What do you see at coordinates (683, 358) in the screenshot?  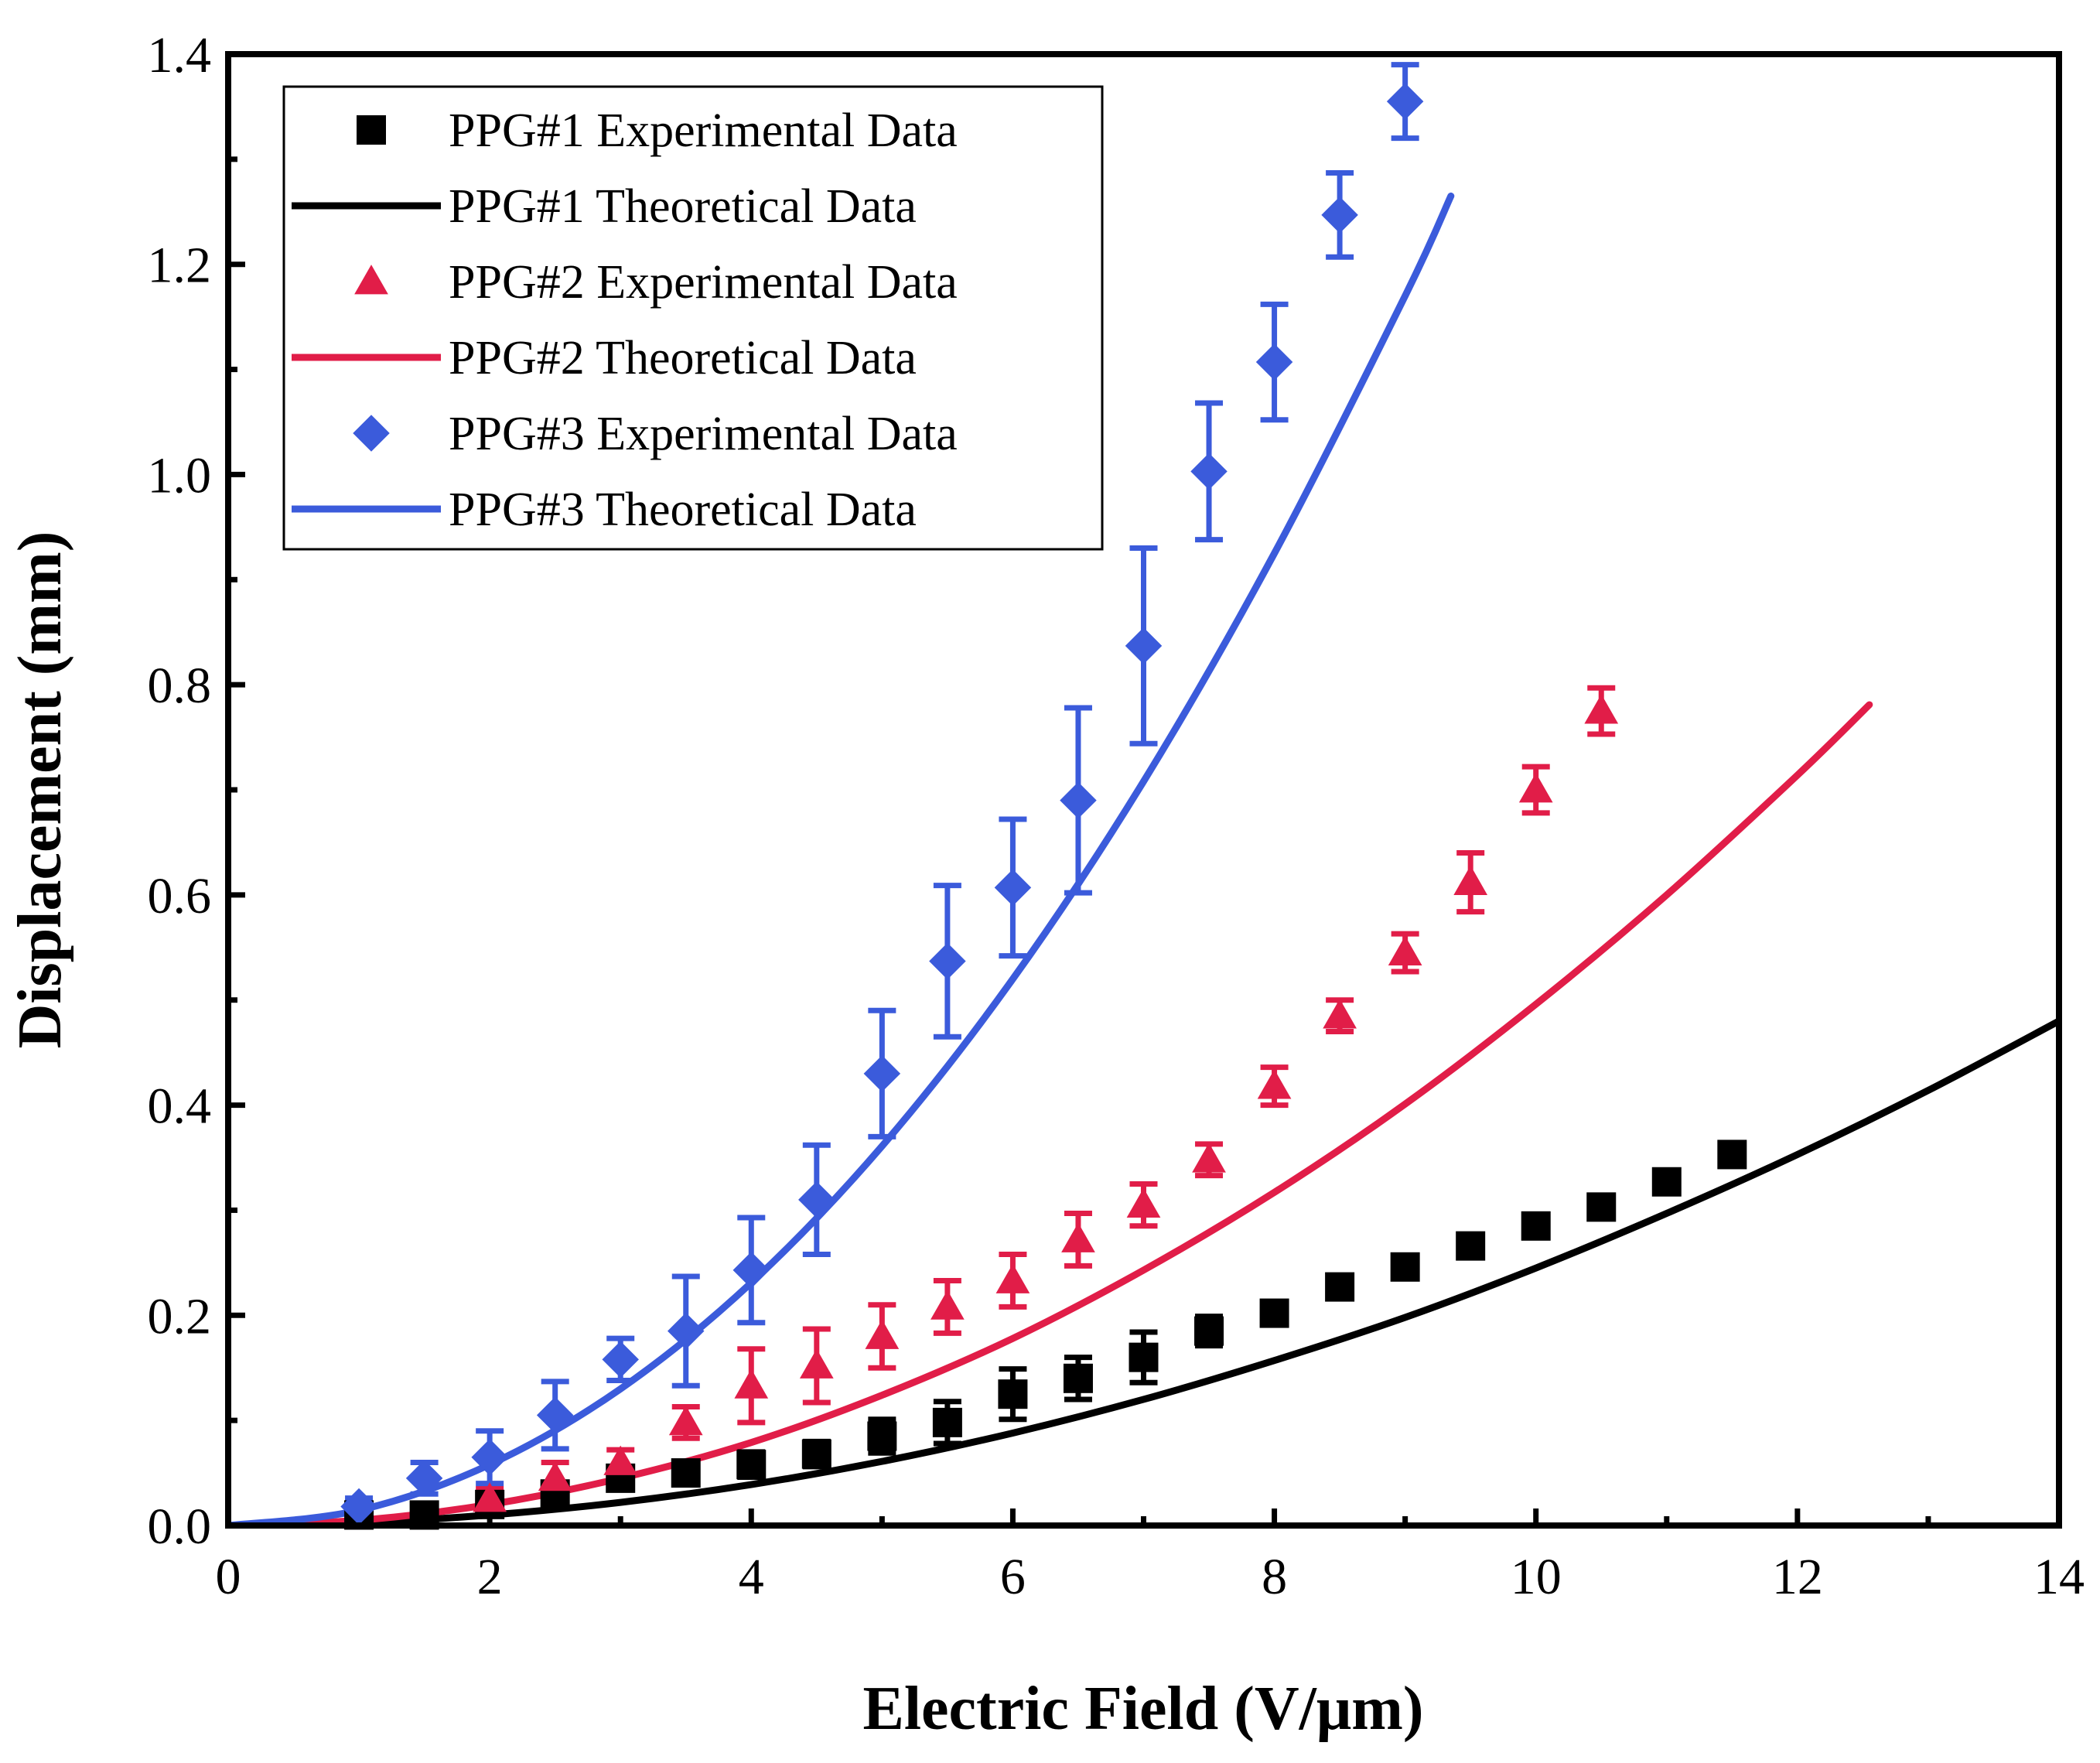 I see `legend-label: PPG#2 Theoretical Data` at bounding box center [683, 358].